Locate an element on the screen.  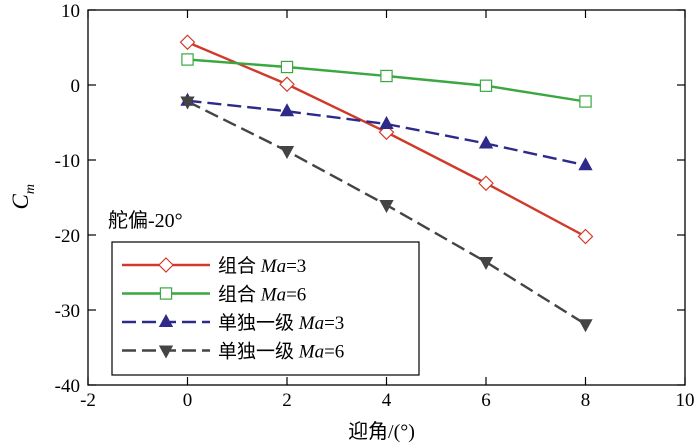
y-tick-label: 10 is located at coordinates (70, 11).